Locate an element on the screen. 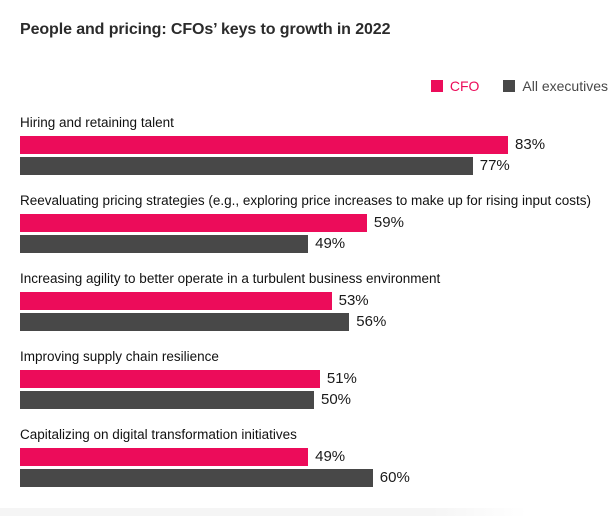  all-executives-bar-row: 60% is located at coordinates (314, 478).